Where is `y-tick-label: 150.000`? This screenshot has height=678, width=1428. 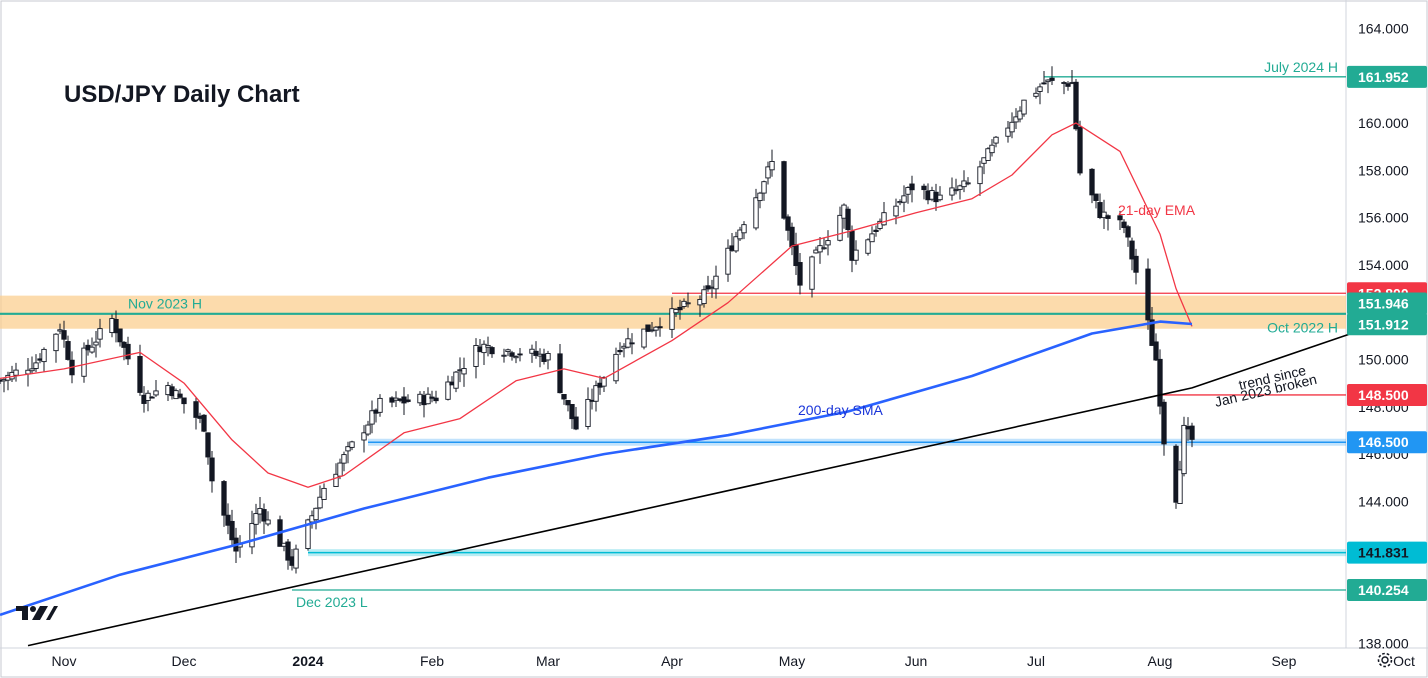 y-tick-label: 150.000 is located at coordinates (1383, 359).